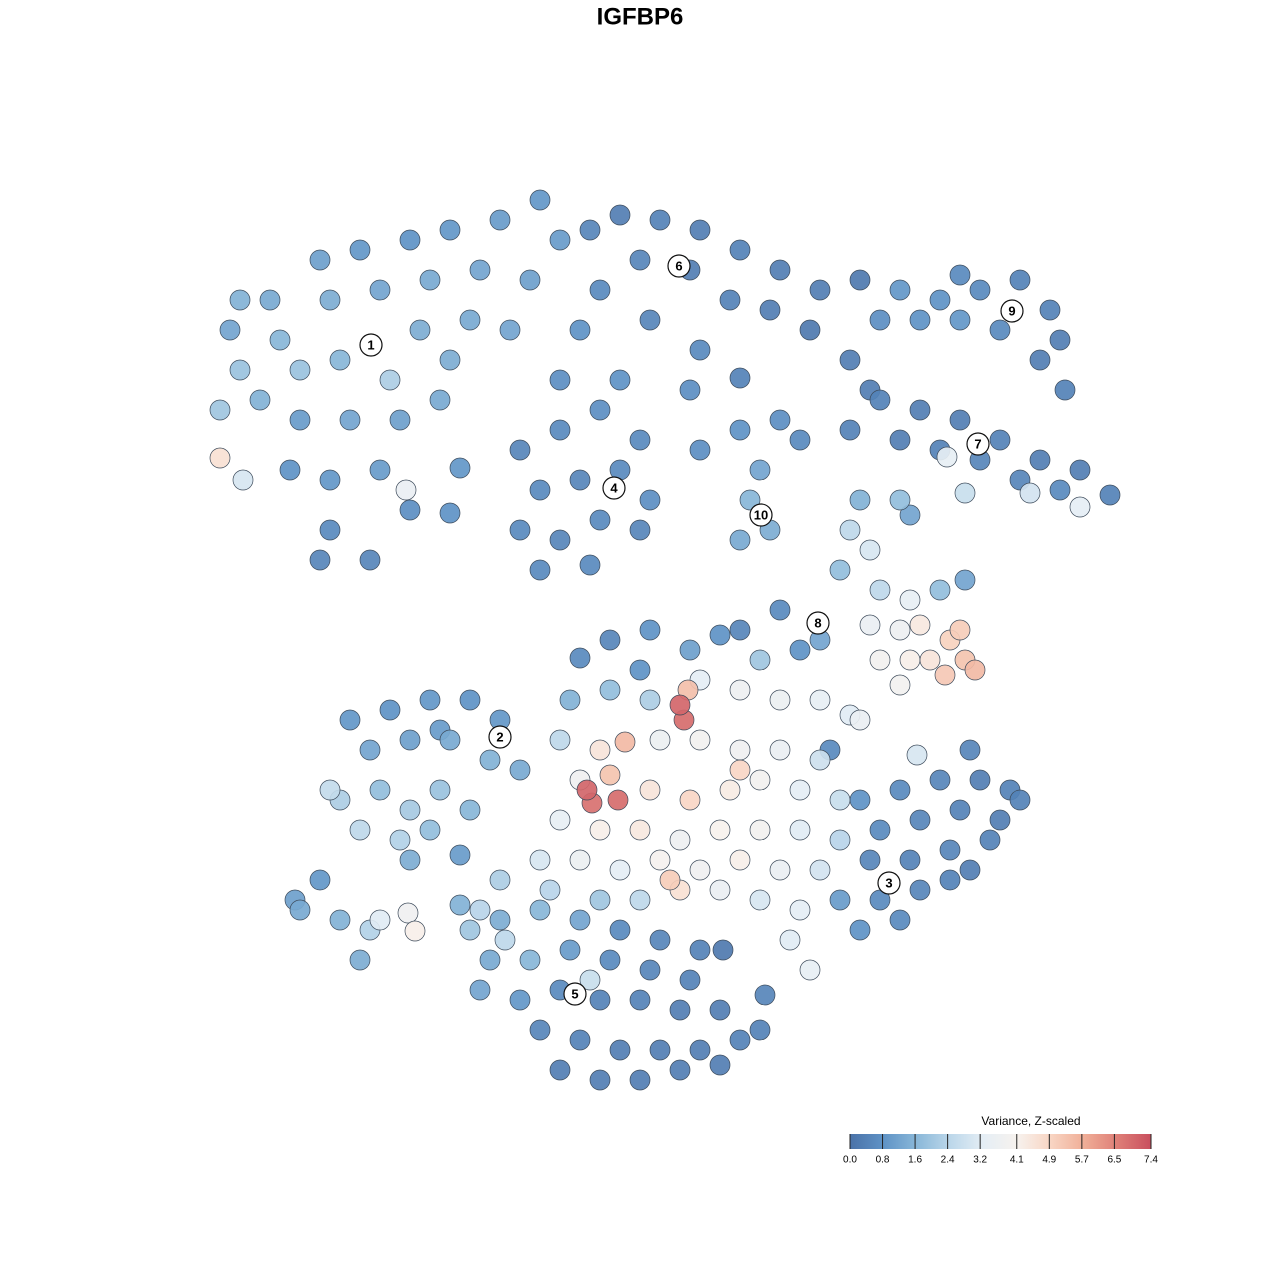 The width and height of the screenshot is (1280, 1280). I want to click on colorbar-tick-label: 0.8, so click(883, 1160).